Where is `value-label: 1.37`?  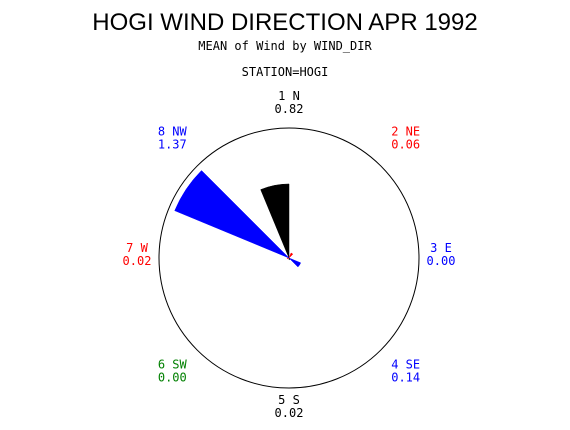
value-label: 1.37 is located at coordinates (172, 144).